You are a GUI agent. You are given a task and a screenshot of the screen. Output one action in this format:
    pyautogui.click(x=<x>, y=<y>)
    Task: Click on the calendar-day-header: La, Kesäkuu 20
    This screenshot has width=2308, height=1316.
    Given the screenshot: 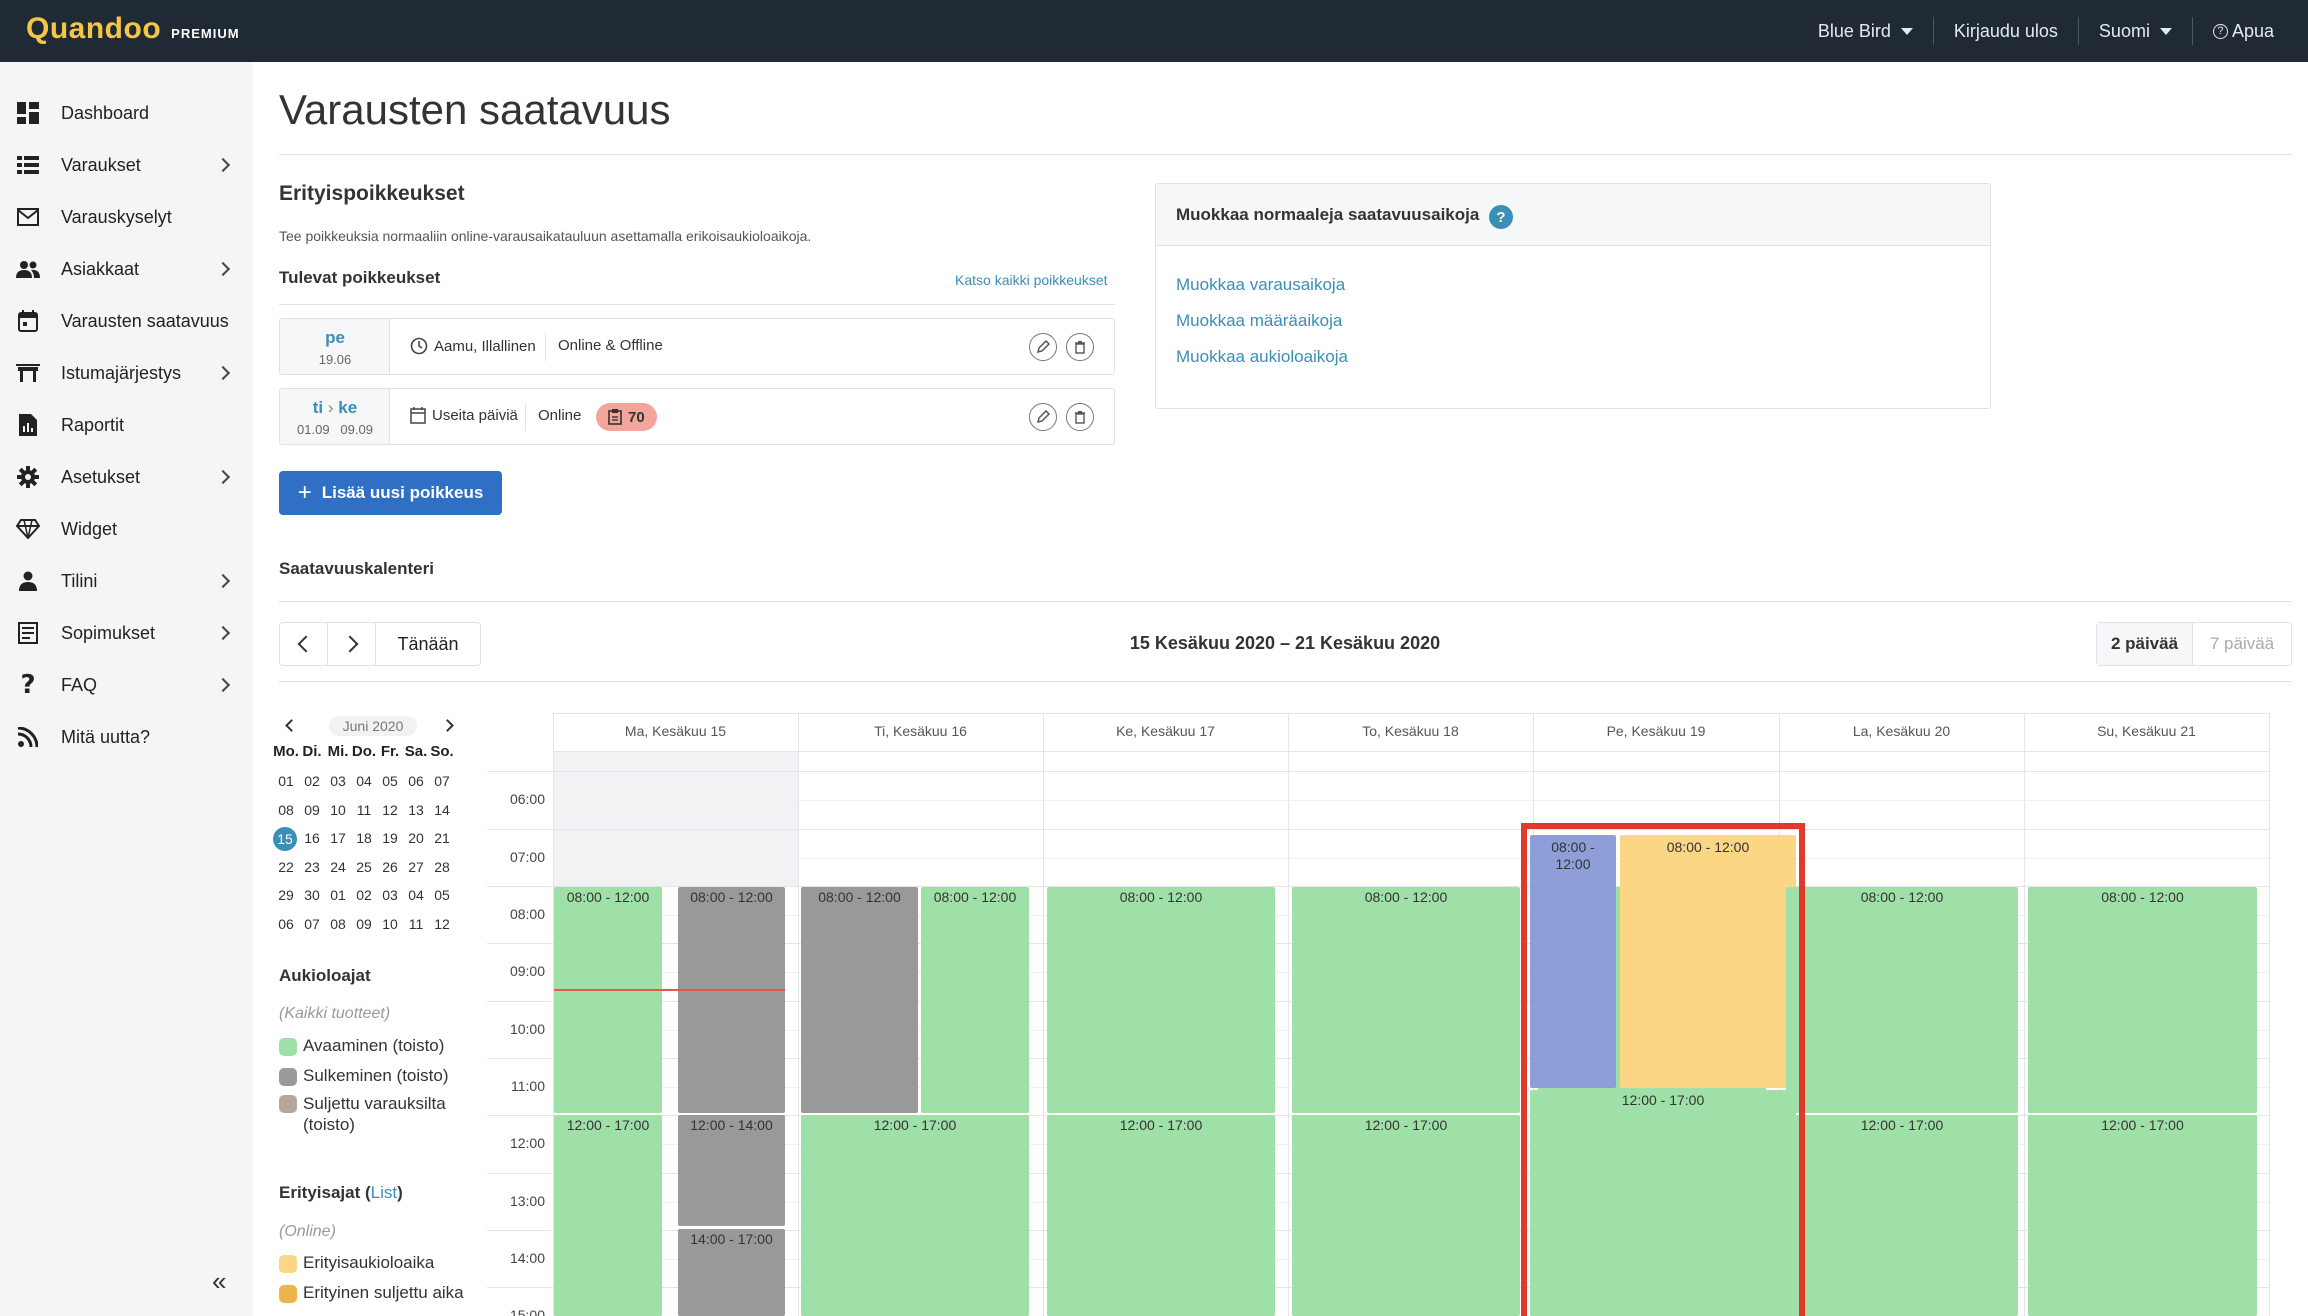 What is the action you would take?
    pyautogui.click(x=1901, y=731)
    